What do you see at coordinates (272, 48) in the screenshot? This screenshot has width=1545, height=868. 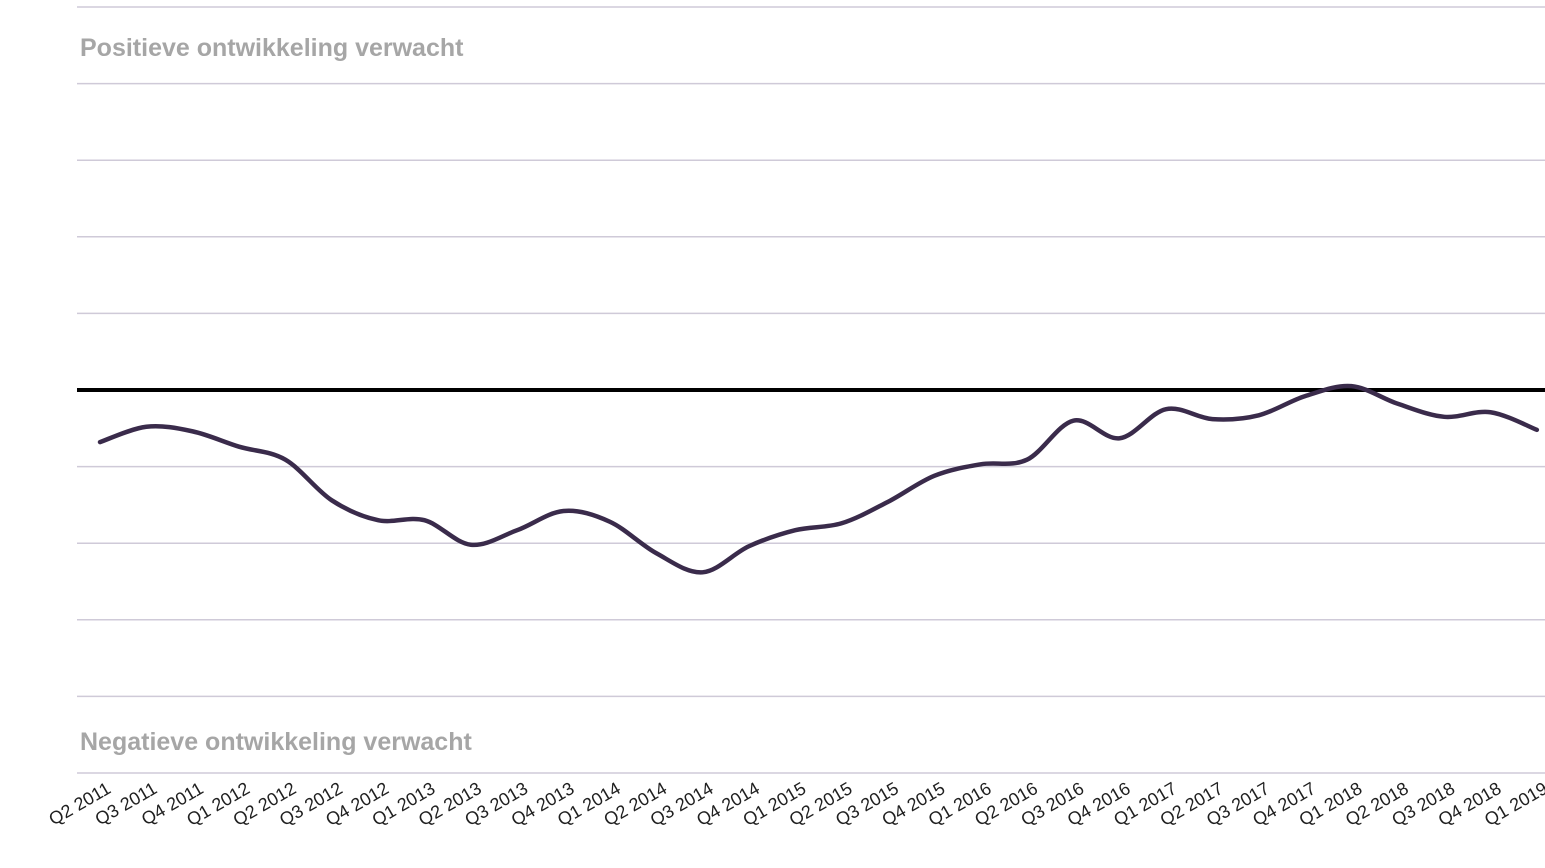 I see `annotation: Positieve ontwikkeling verwacht` at bounding box center [272, 48].